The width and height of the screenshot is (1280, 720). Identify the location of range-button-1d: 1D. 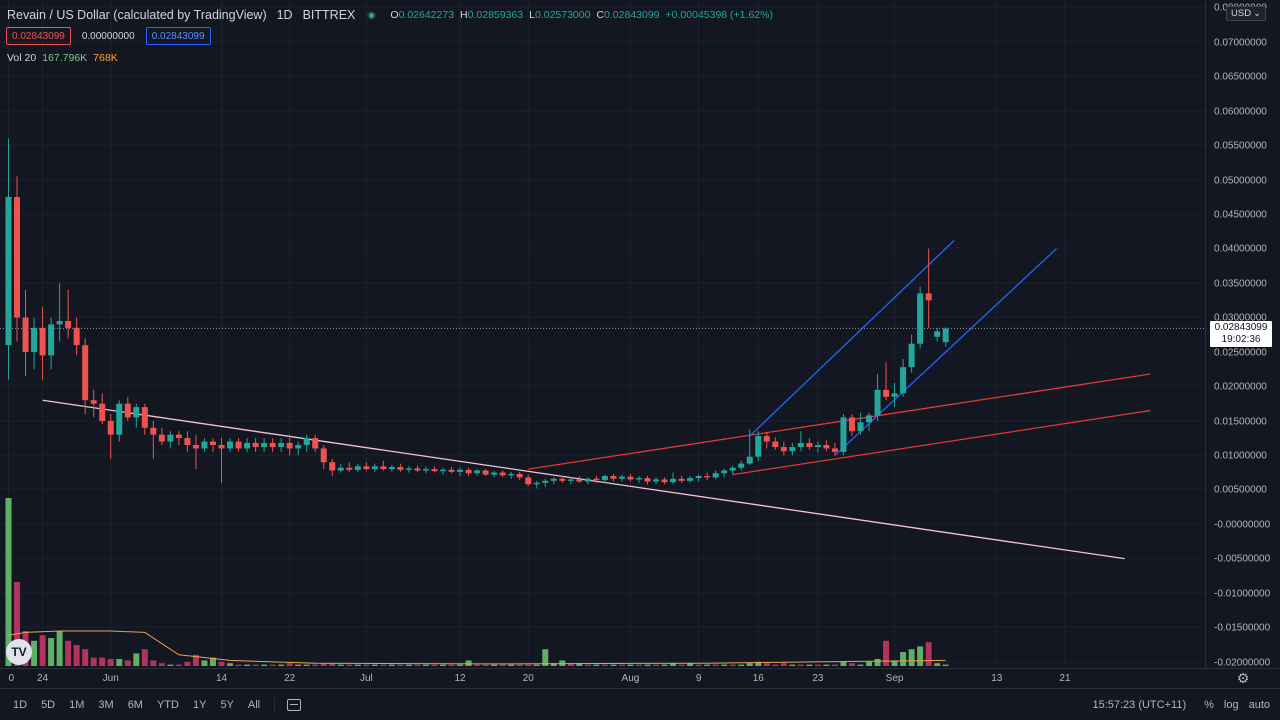
(20, 704).